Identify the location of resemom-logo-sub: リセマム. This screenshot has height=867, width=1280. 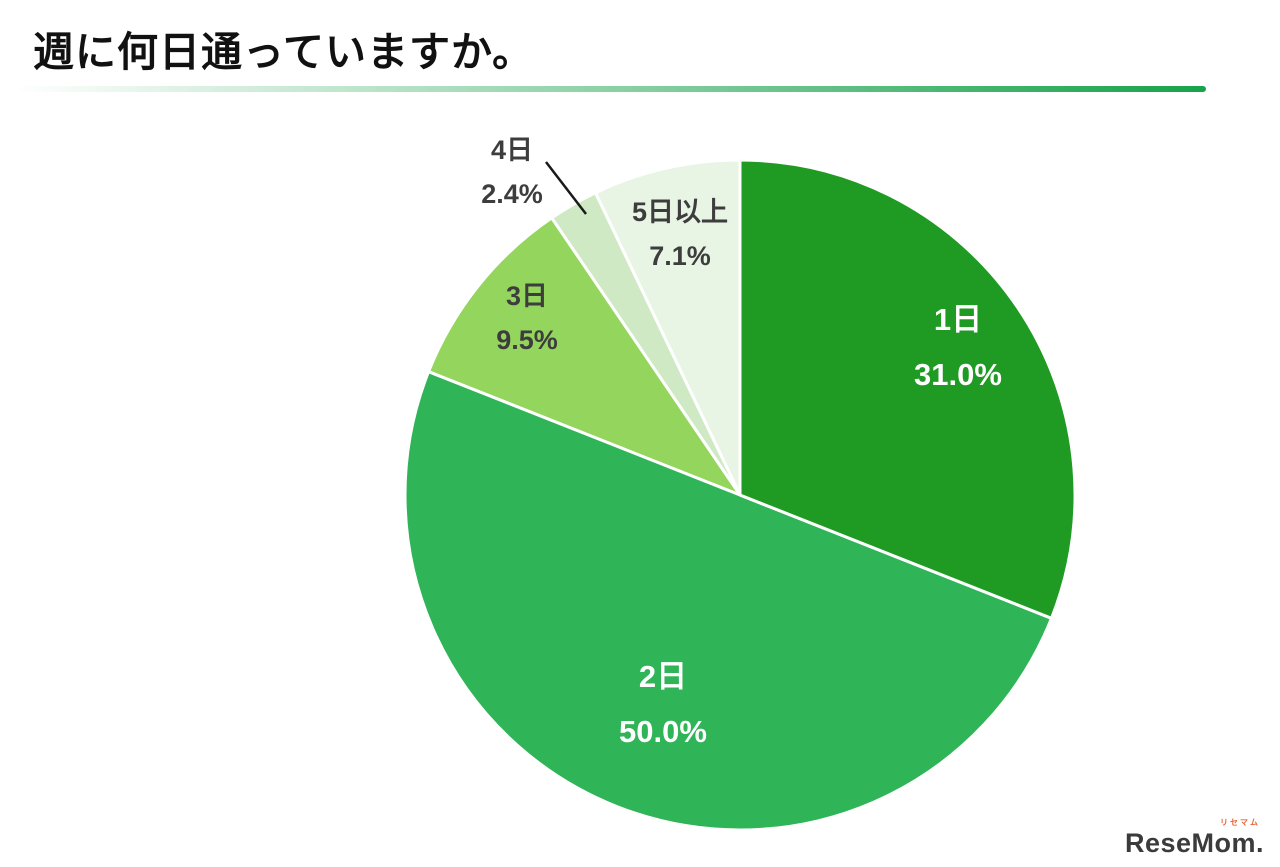
(1240, 822).